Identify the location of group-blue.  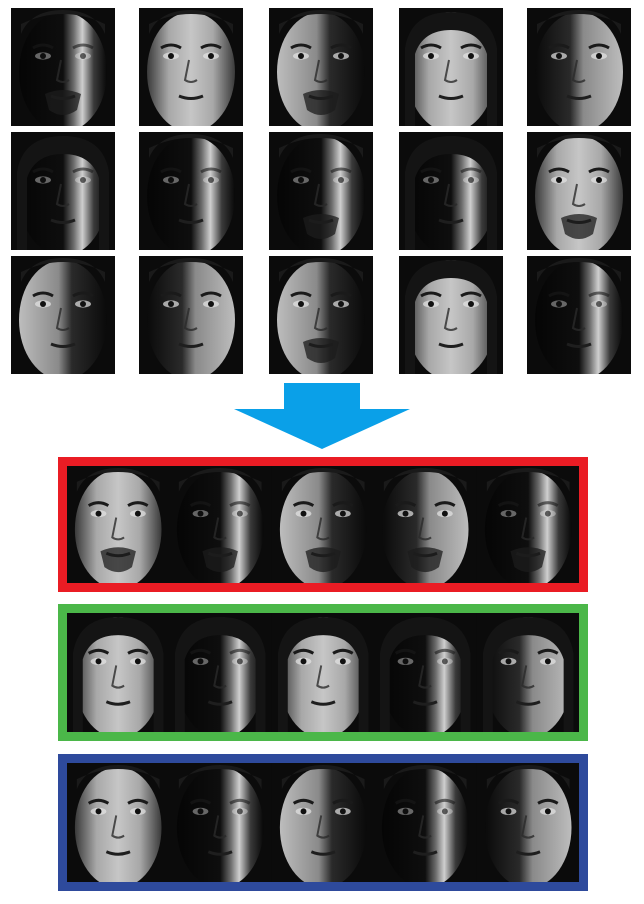
(323, 822).